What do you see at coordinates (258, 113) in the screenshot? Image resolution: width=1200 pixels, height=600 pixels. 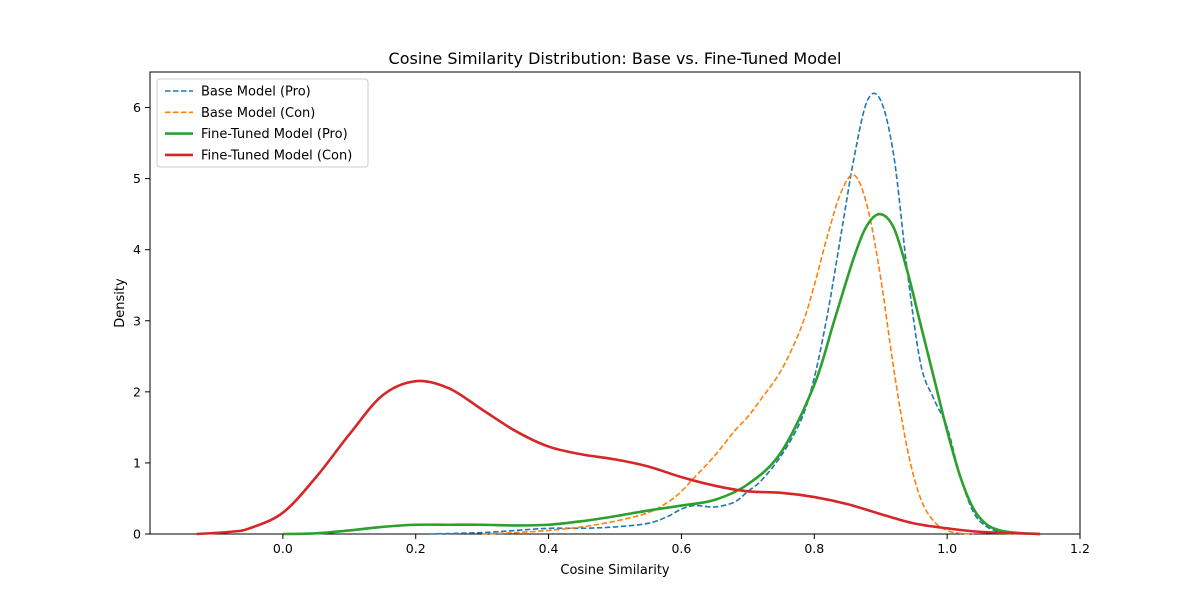 I see `legend-label: Base Model (Con)` at bounding box center [258, 113].